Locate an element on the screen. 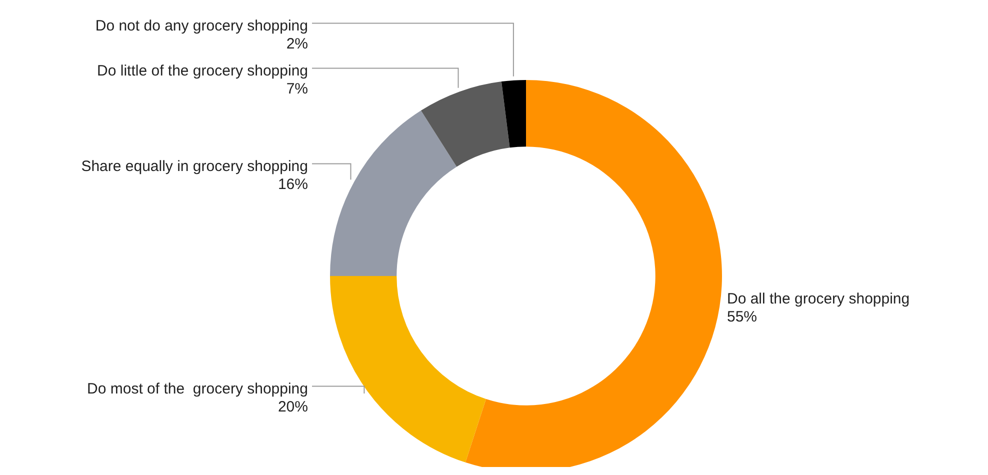 Image resolution: width=988 pixels, height=475 pixels. slice-label: Share equally in grocery shopping is located at coordinates (194, 166).